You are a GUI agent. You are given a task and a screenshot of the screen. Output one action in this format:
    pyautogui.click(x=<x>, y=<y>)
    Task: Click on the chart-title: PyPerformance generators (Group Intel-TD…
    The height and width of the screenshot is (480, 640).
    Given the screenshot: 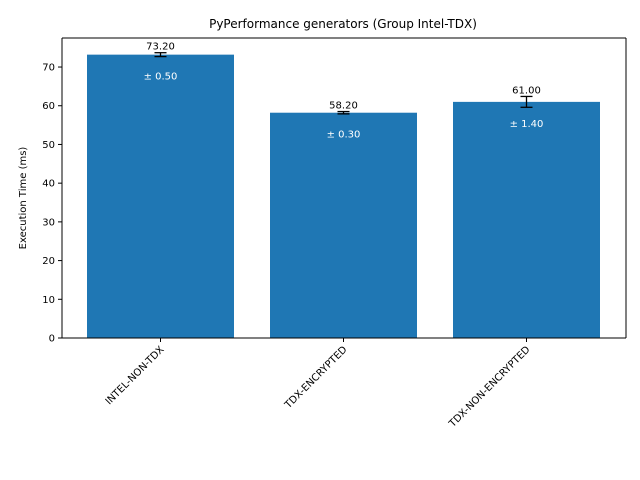 What is the action you would take?
    pyautogui.click(x=343, y=24)
    